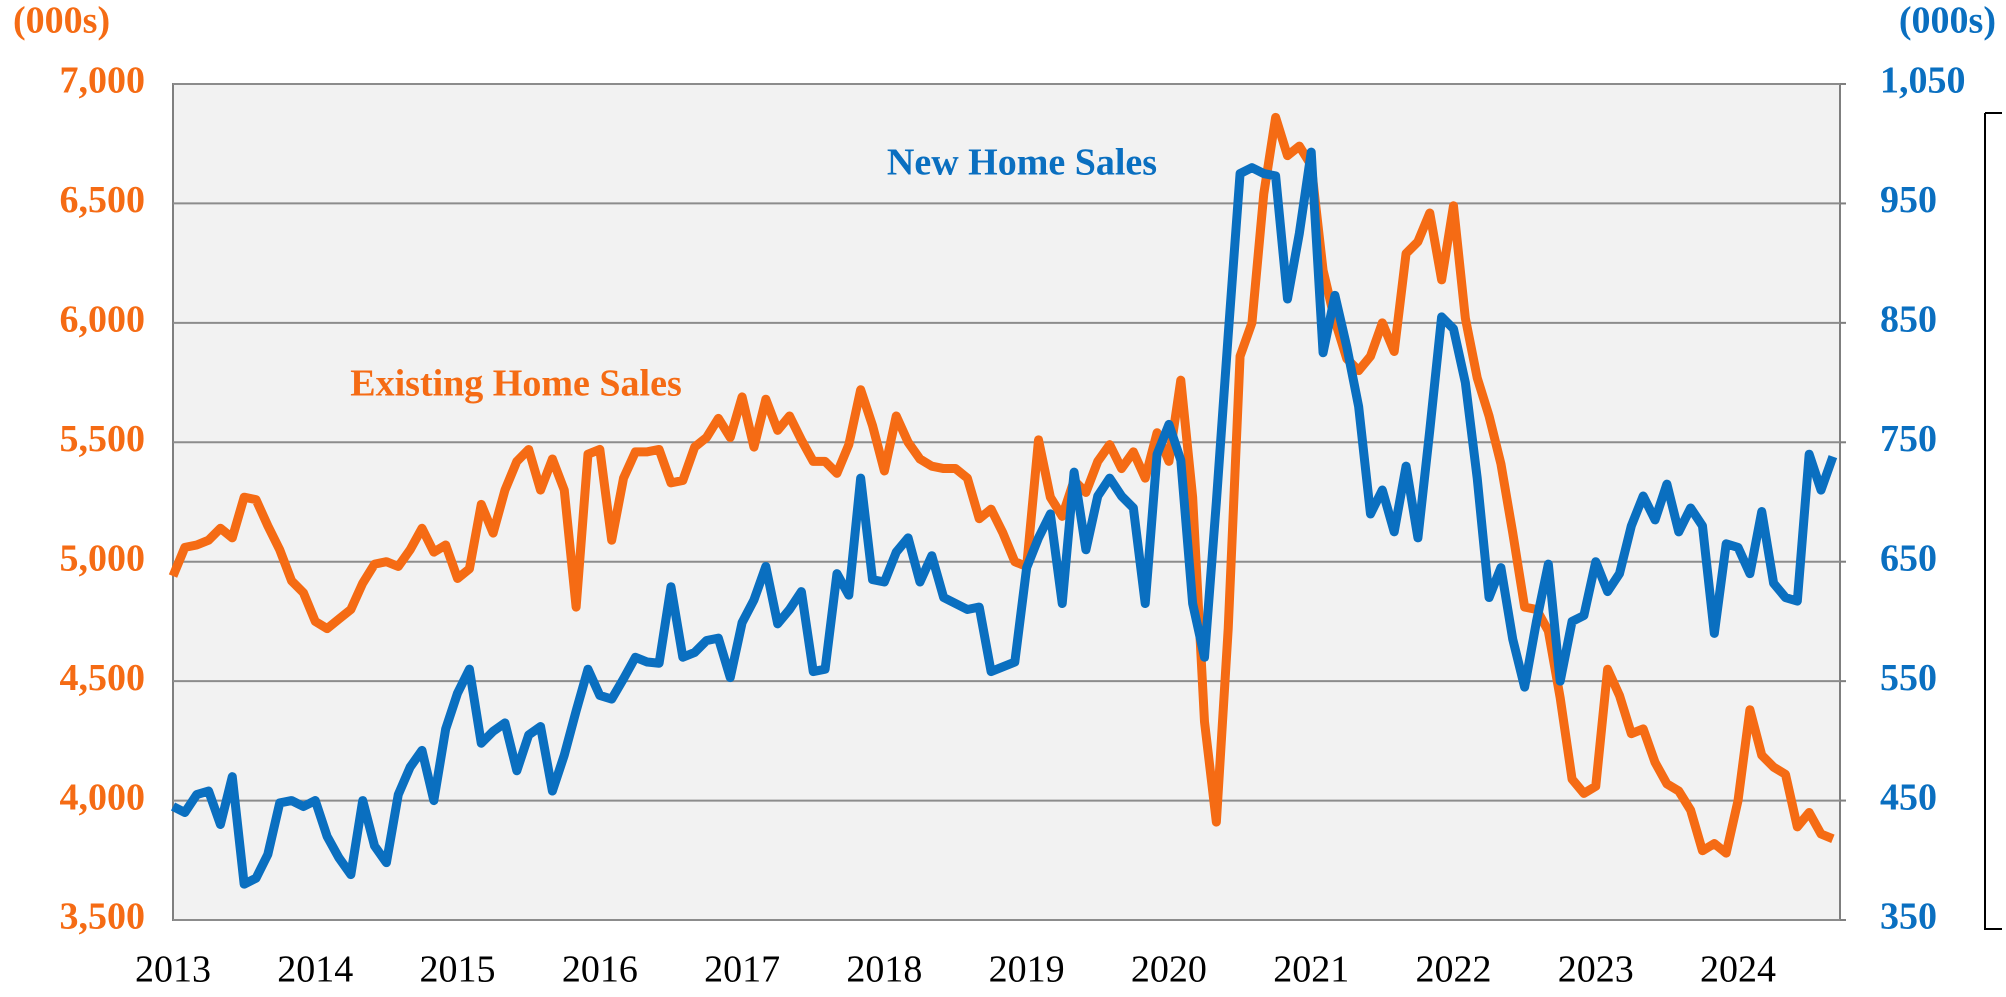  I want to click on y2-tick-label: 850, so click(1908, 320).